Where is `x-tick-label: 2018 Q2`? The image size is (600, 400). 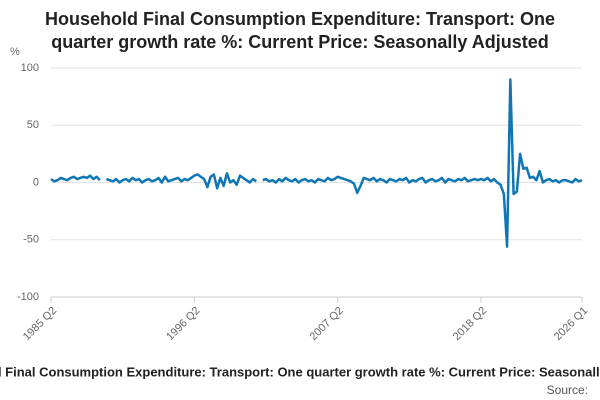
x-tick-label: 2018 Q2 is located at coordinates (470, 324).